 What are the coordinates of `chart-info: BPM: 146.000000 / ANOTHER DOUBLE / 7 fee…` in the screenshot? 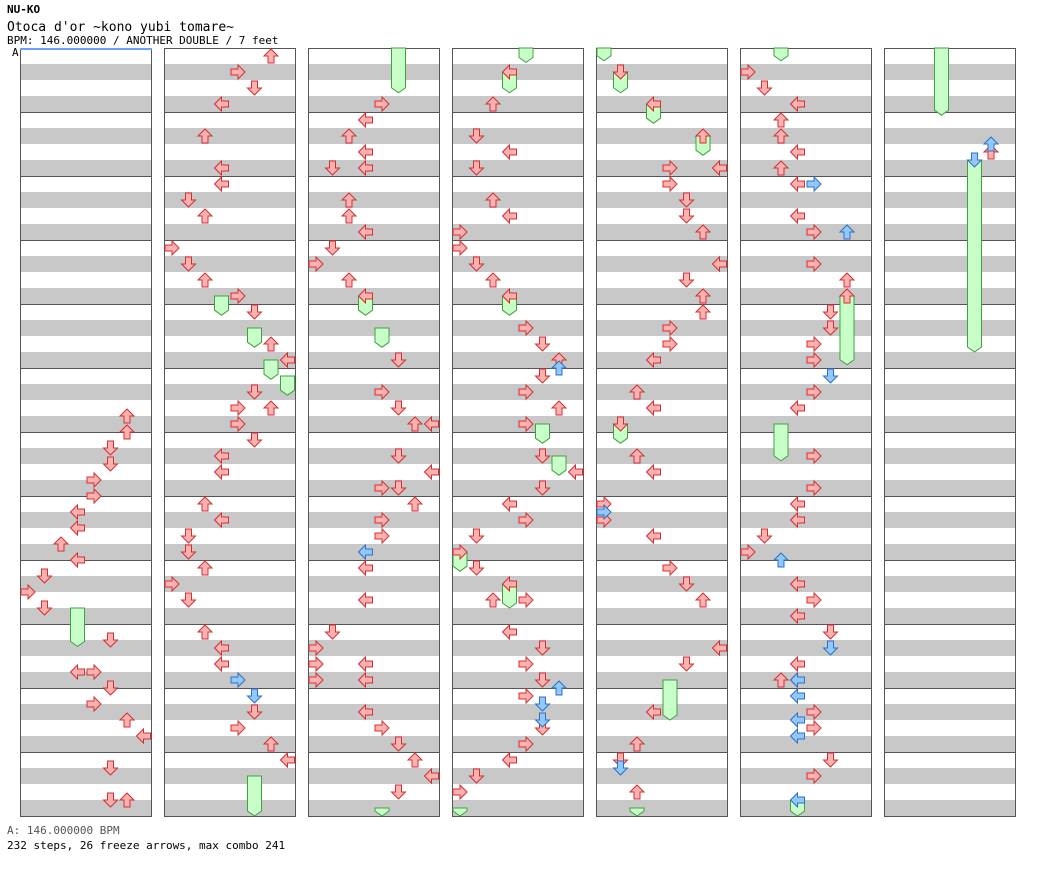 It's located at (143, 40).